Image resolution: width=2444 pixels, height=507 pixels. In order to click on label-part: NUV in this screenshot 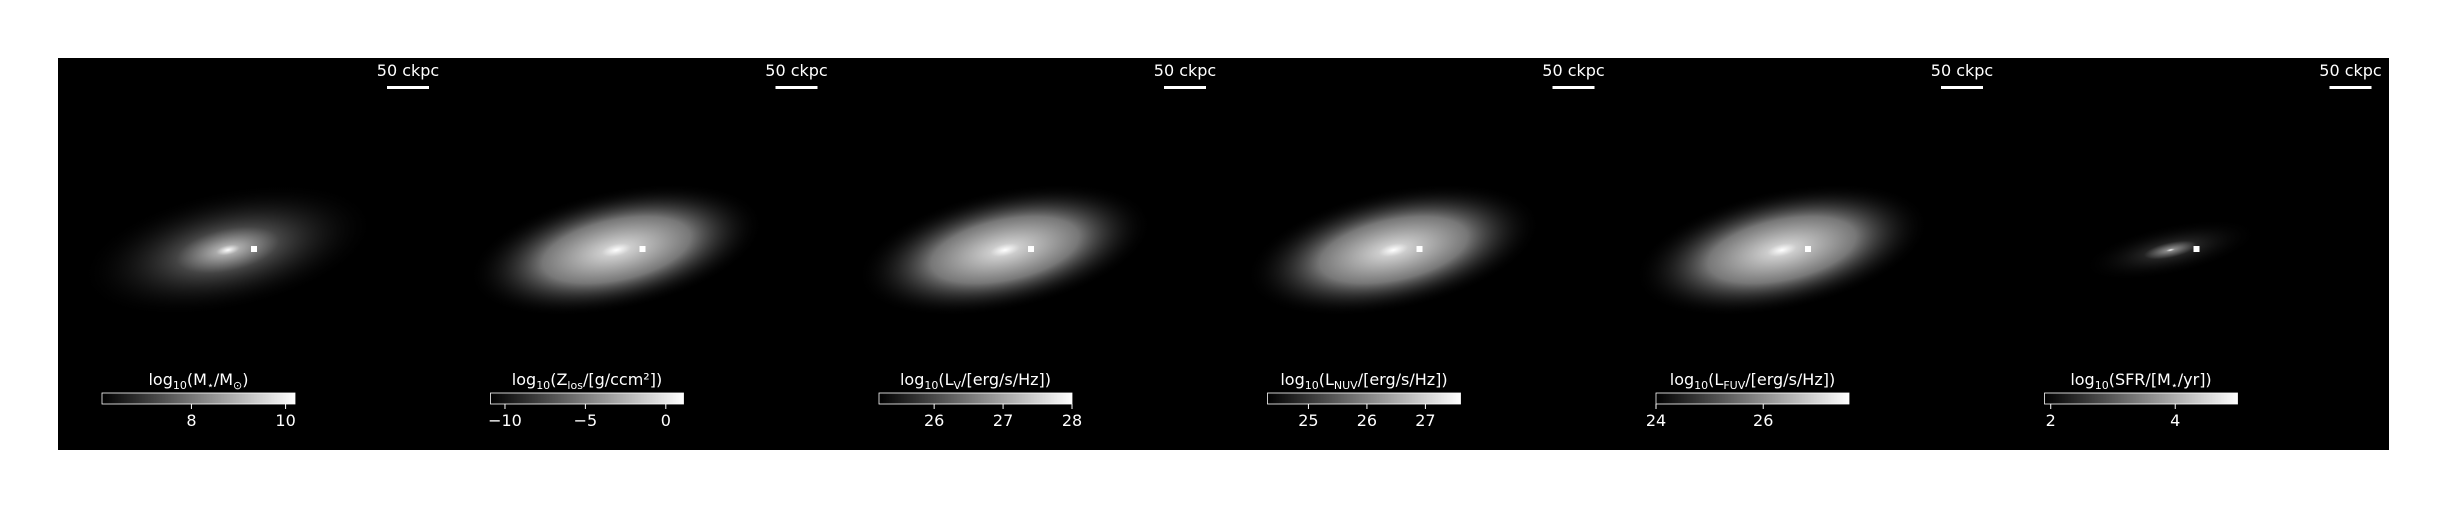, I will do `click(1346, 385)`.